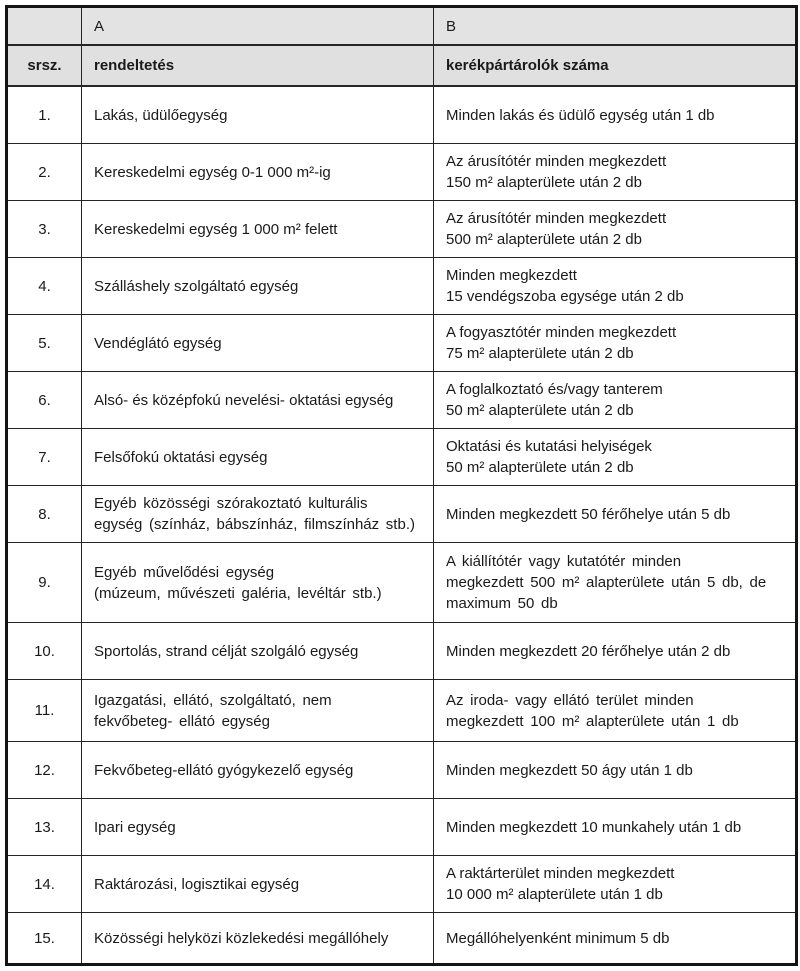  Describe the element at coordinates (44, 26) in the screenshot. I see `corner-cell` at that location.